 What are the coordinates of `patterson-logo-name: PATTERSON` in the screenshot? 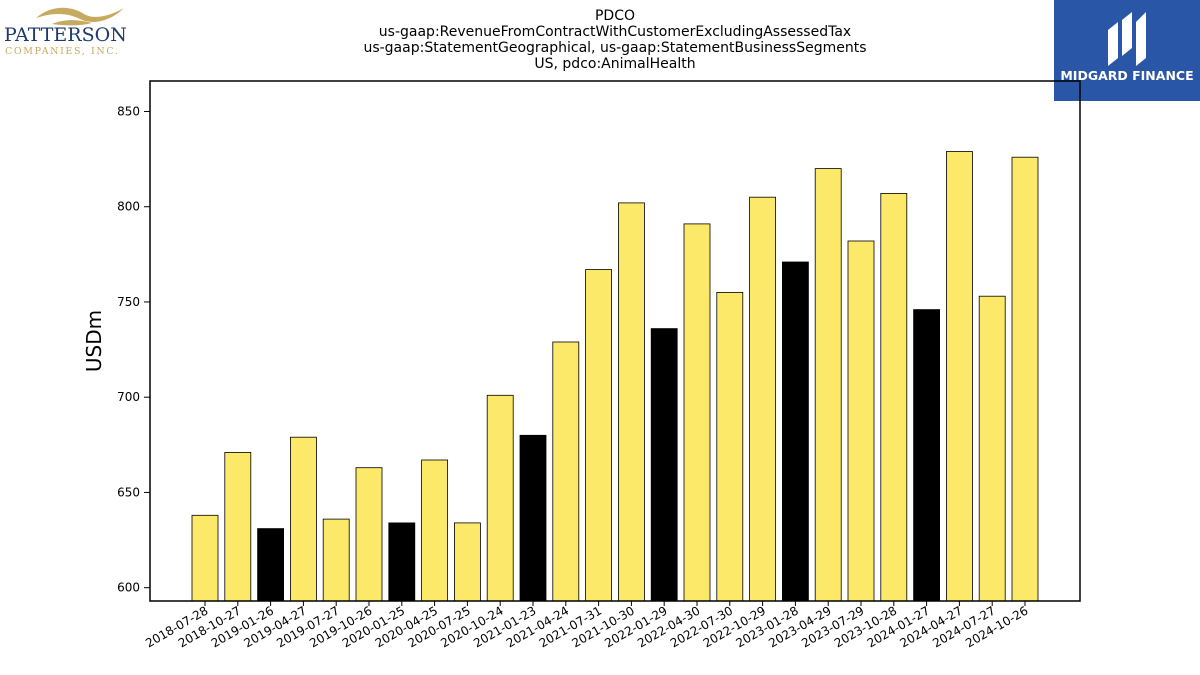 It's located at (65, 35).